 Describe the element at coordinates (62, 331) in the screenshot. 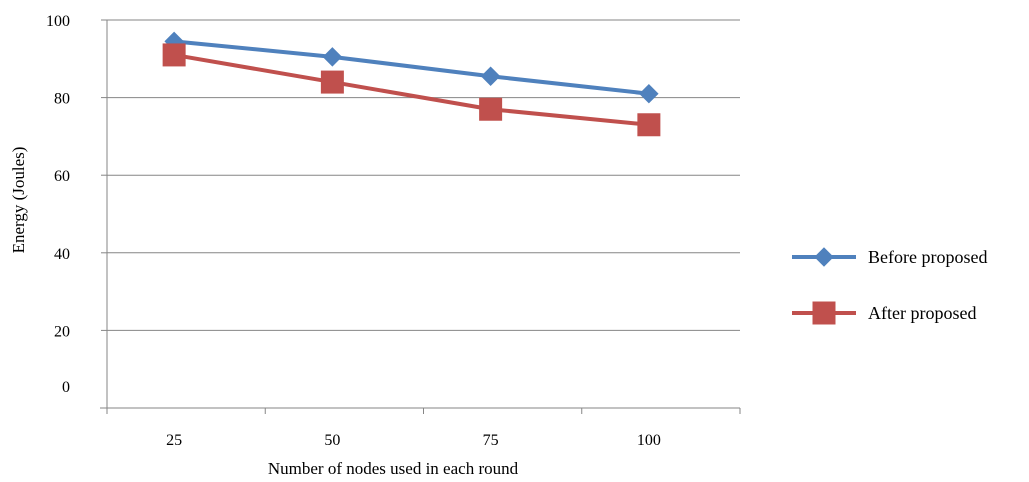

I see `y-tick-label: 20` at that location.